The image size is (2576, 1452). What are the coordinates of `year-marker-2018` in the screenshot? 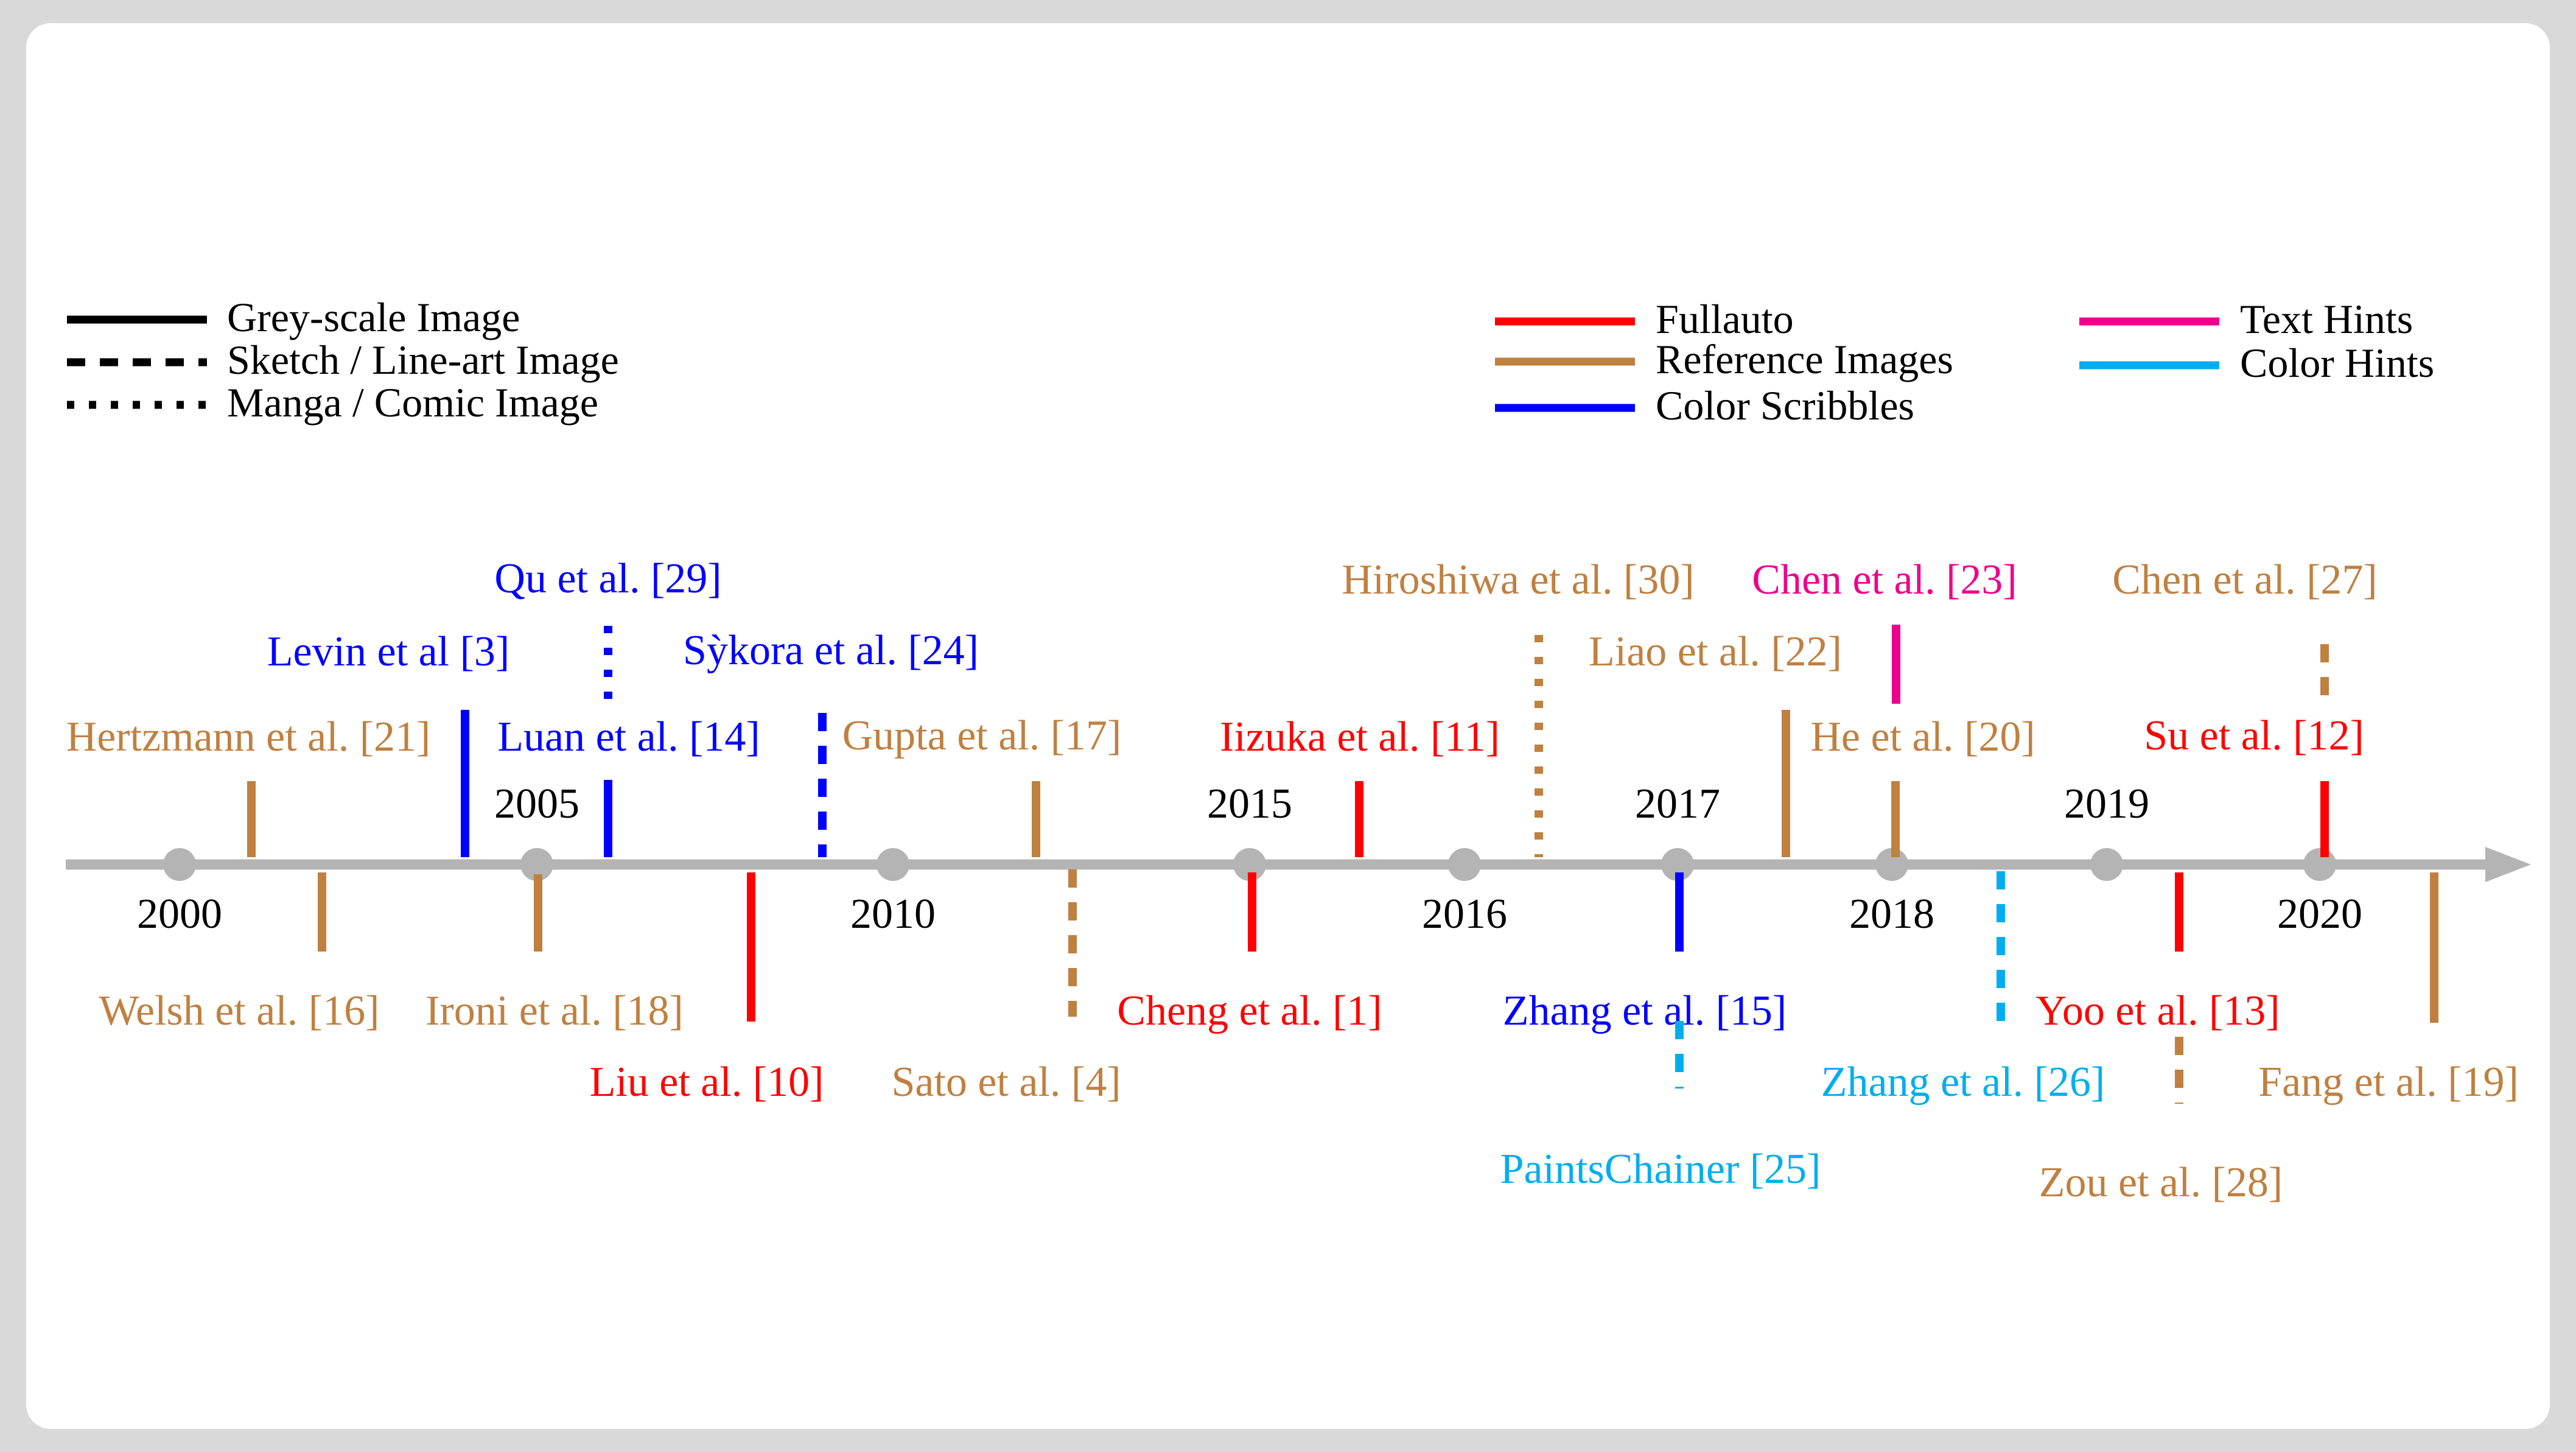 It's located at (1892, 864).